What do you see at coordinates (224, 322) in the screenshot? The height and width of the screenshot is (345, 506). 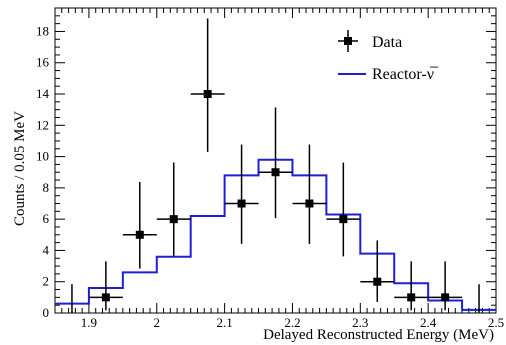 I see `x-tick-label: 2.1` at bounding box center [224, 322].